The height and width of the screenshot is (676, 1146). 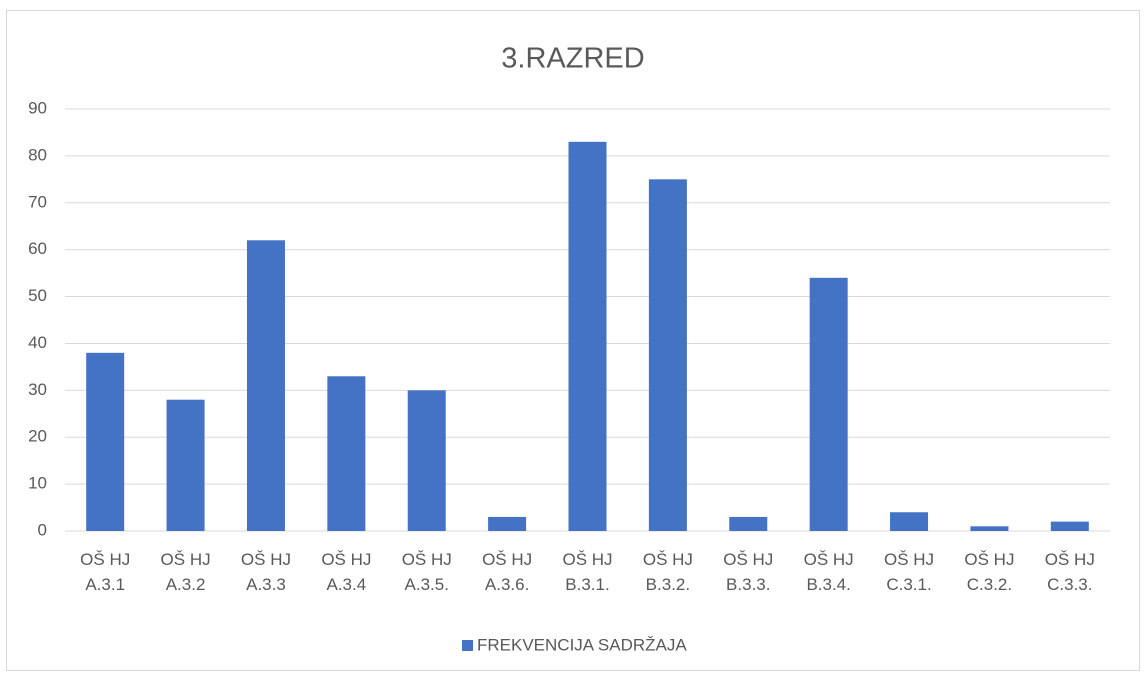 I want to click on x-tick-label: OŠ HJ B.3.1., so click(x=587, y=572).